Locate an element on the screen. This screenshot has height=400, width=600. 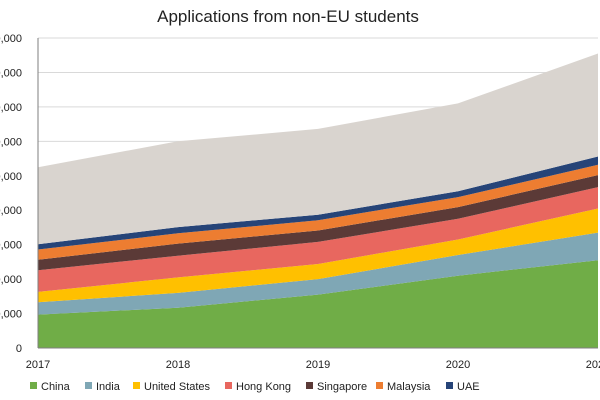
y-tick-label: 50,000 is located at coordinates (11, 177).